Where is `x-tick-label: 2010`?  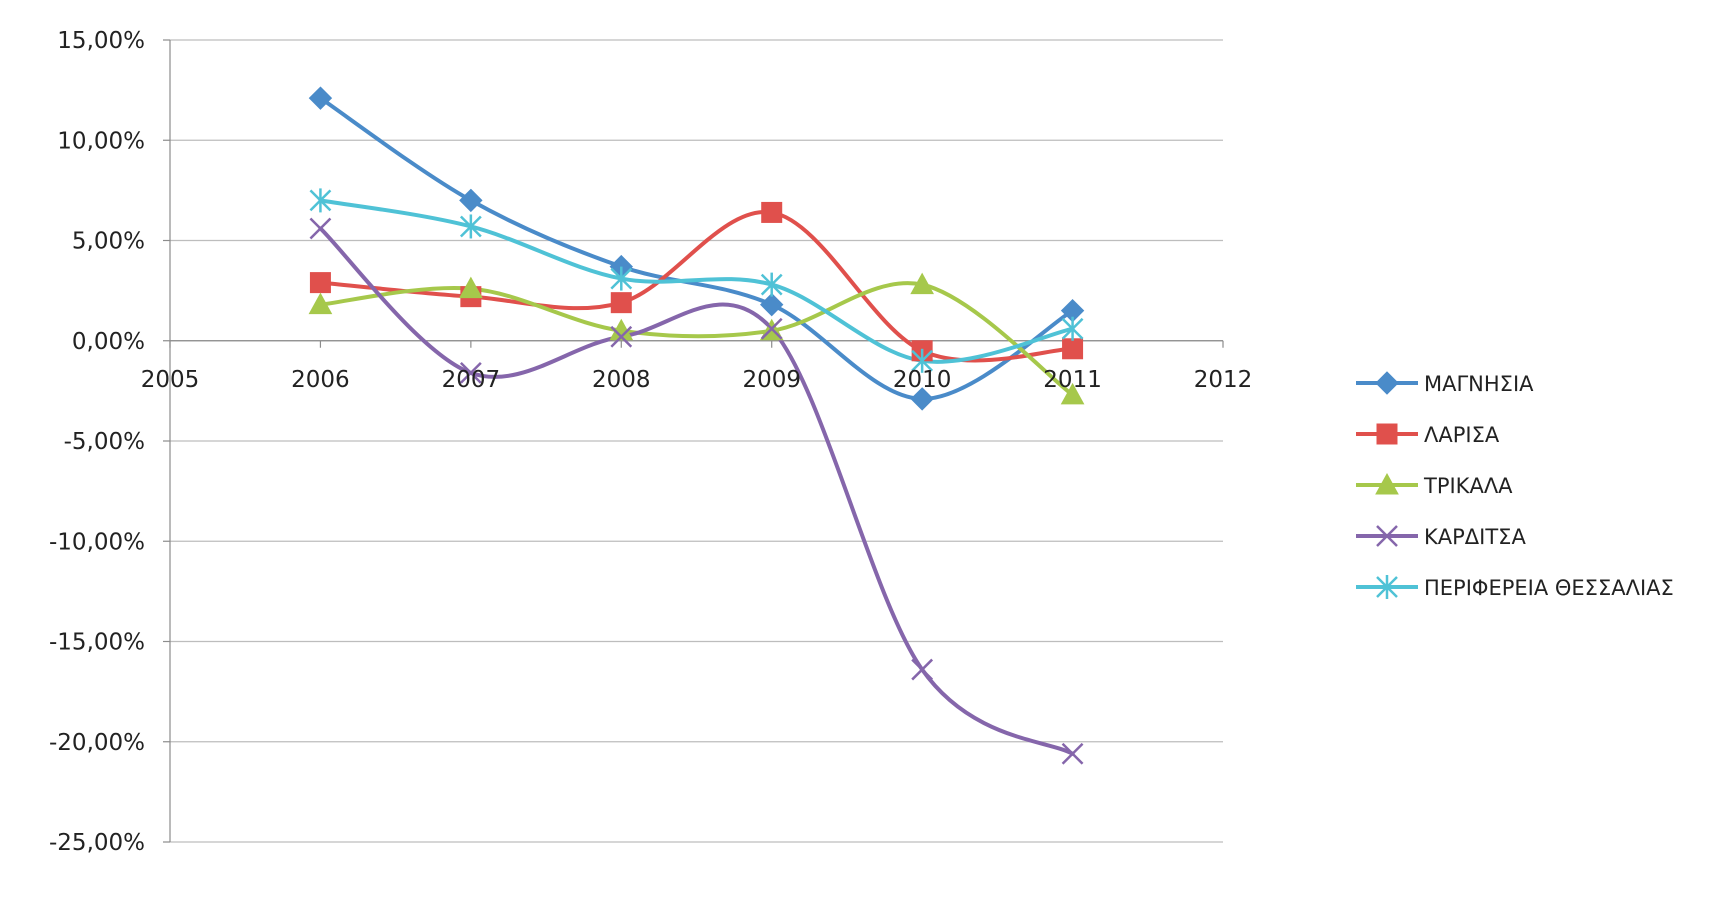
x-tick-label: 2010 is located at coordinates (922, 380).